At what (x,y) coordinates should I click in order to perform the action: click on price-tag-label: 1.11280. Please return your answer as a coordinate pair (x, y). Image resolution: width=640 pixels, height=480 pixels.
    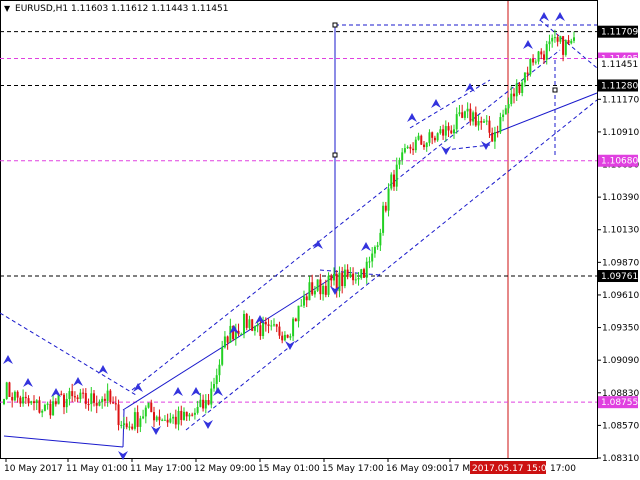
    Looking at the image, I should click on (619, 86).